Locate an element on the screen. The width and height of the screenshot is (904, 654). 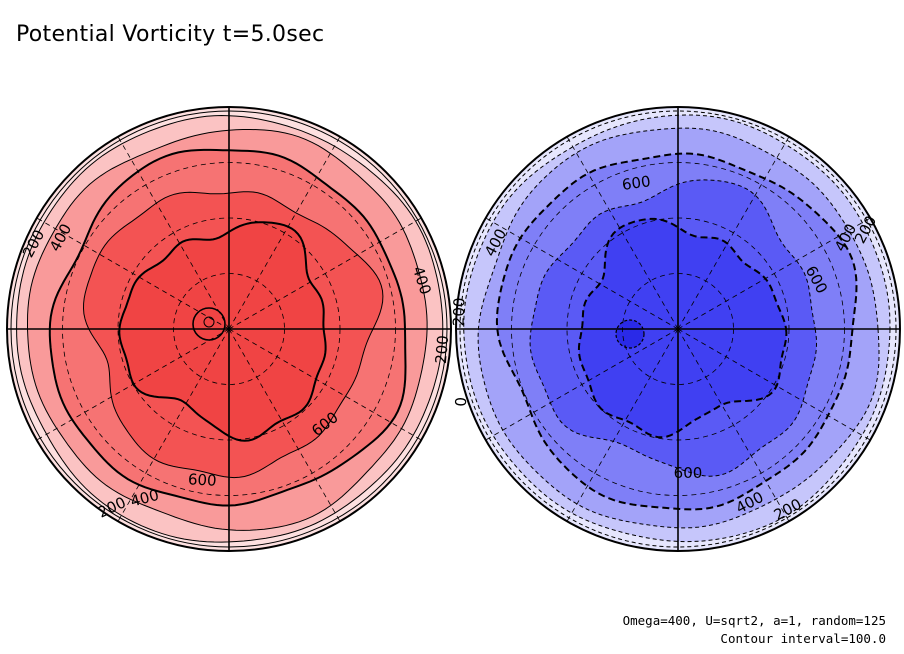
south-contour-label-0: 600 is located at coordinates (636, 183).